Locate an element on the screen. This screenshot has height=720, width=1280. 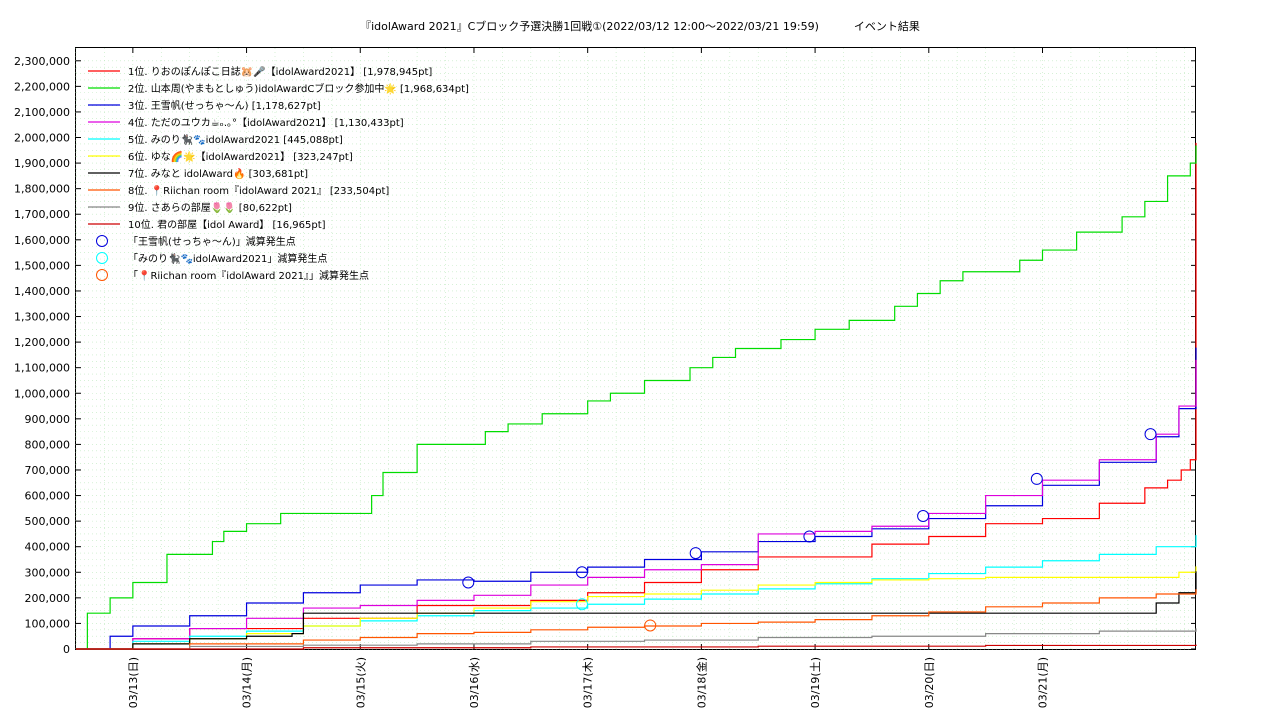
y-tick-label: 1,900,000 is located at coordinates (42, 163).